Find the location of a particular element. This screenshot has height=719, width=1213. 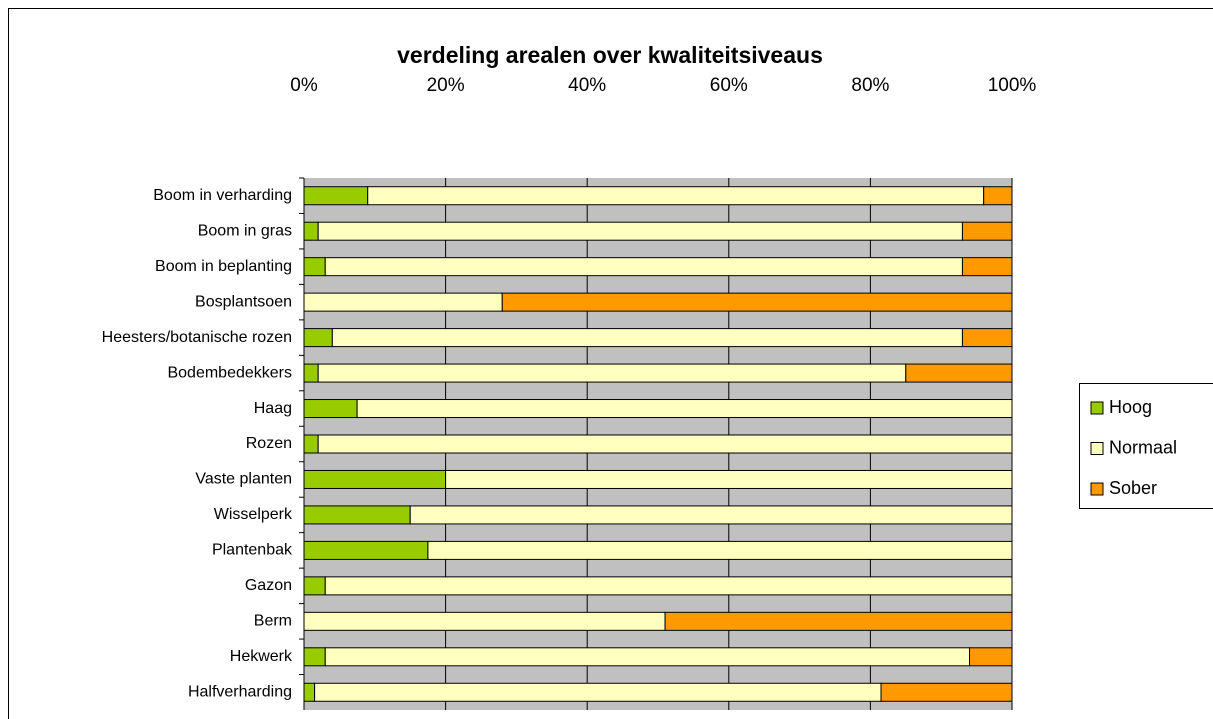

x-tick-label: 100% is located at coordinates (1012, 85).